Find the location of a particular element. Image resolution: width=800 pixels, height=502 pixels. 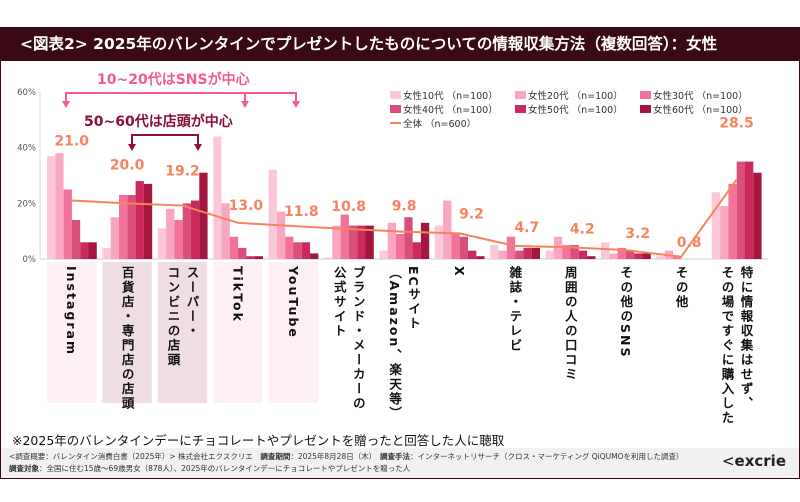

category-label-text: X is located at coordinates (459, 272).